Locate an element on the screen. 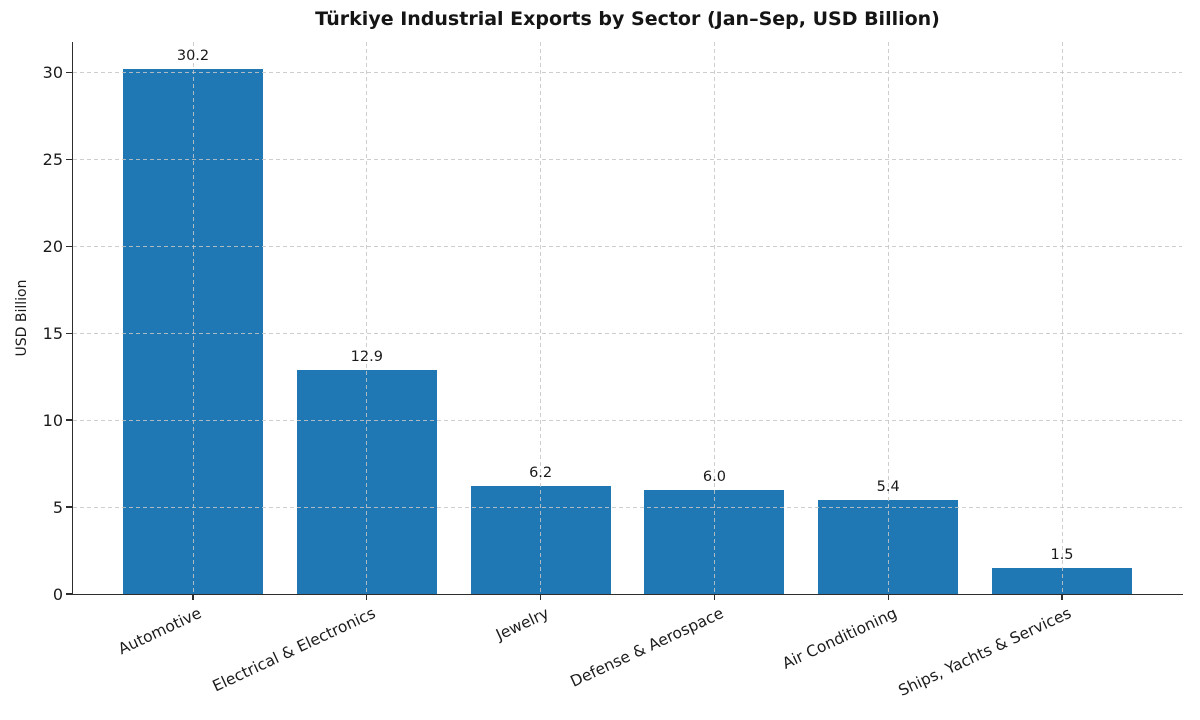 Image resolution: width=1200 pixels, height=720 pixels. x-tick-label: Automotive is located at coordinates (160, 631).